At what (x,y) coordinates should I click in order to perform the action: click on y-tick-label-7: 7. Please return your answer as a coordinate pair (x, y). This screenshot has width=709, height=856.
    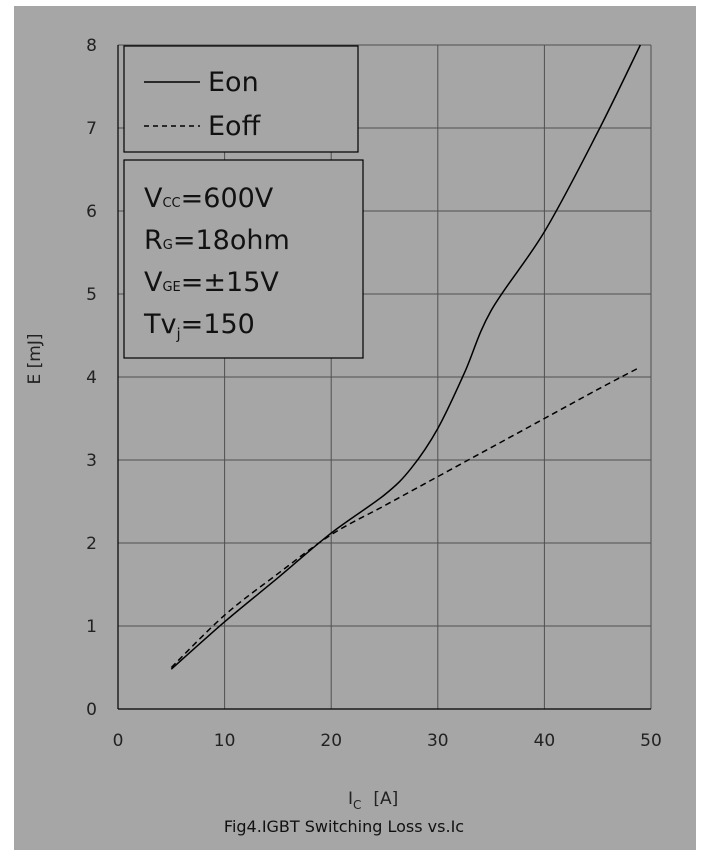
    Looking at the image, I should click on (91, 129).